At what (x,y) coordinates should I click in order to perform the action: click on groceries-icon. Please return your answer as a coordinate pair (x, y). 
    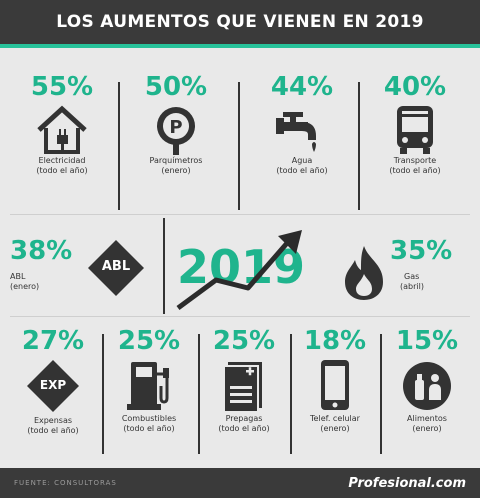
    Looking at the image, I should click on (427, 386).